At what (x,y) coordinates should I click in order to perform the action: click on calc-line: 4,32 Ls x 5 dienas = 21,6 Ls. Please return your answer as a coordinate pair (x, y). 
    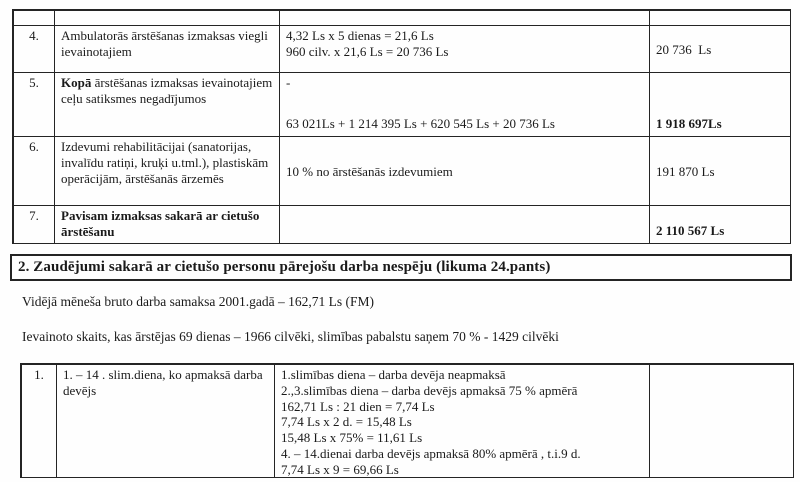
    Looking at the image, I should click on (360, 35).